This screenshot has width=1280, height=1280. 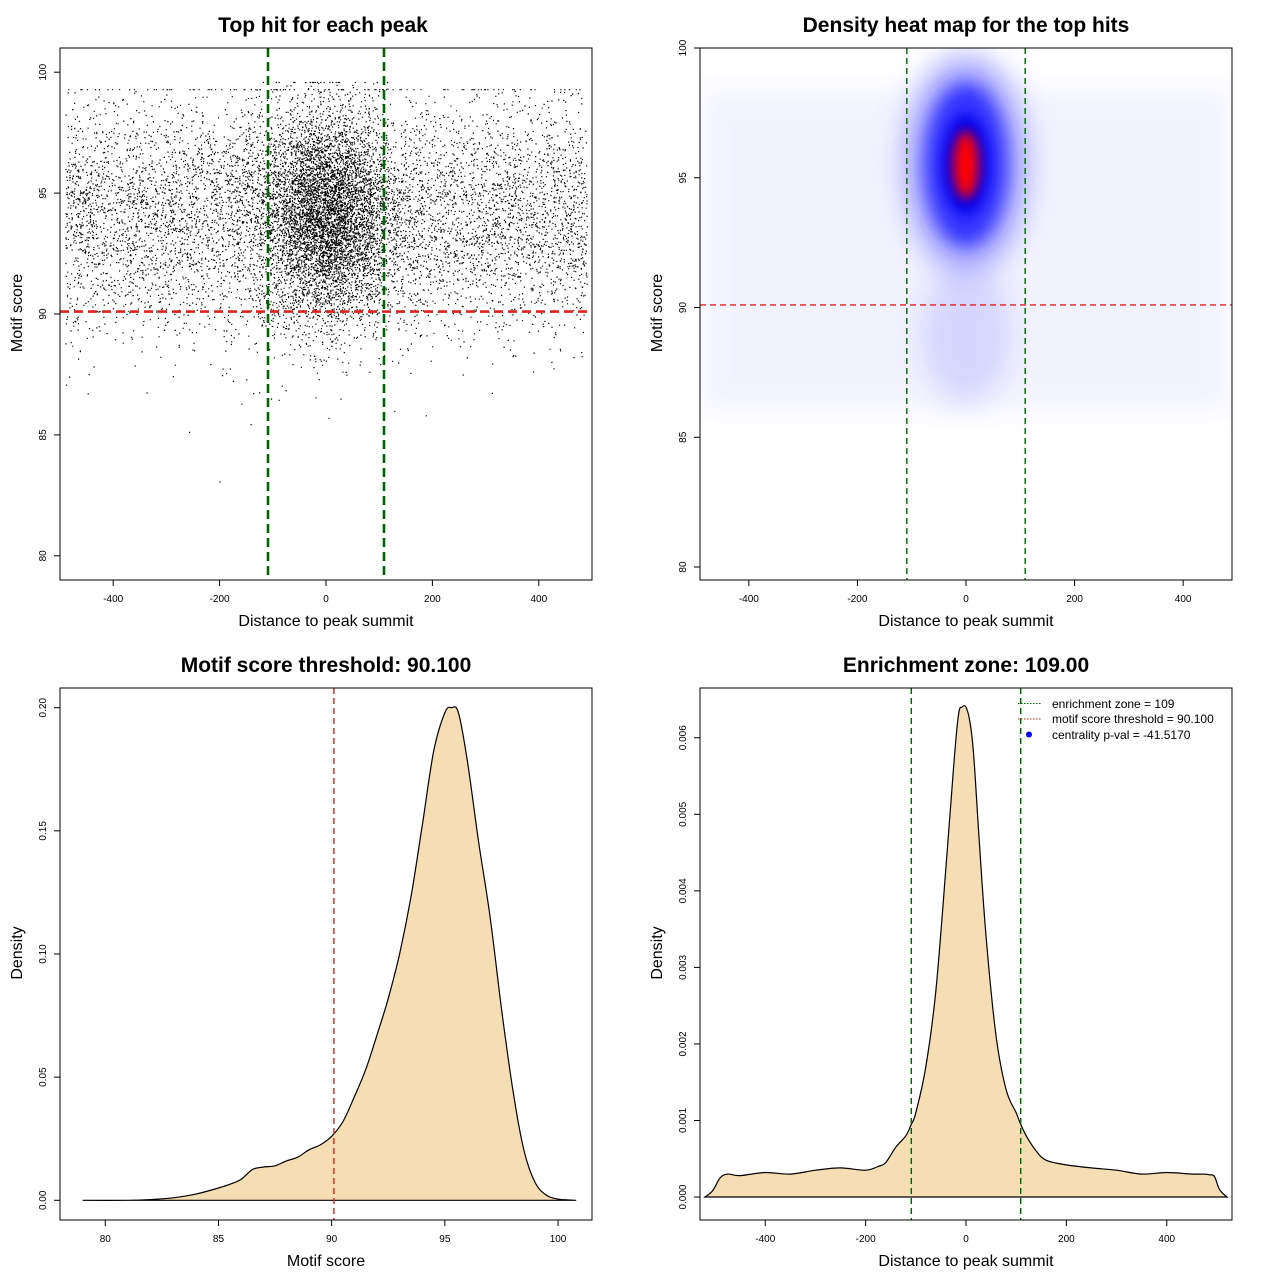 What do you see at coordinates (106, 1239) in the screenshot?
I see `2|score-density-xtick-label: 80` at bounding box center [106, 1239].